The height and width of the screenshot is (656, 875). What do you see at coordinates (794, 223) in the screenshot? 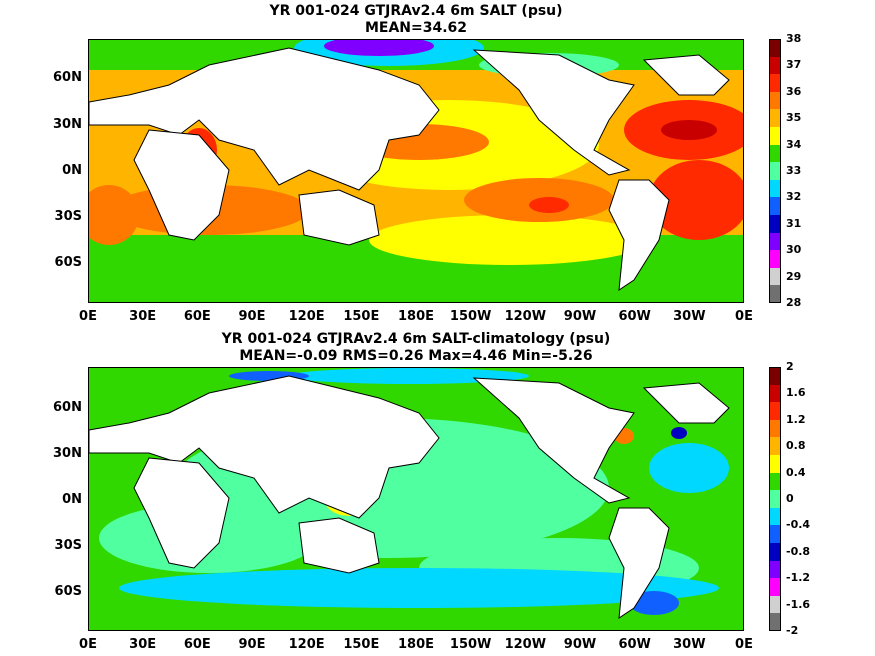
I see `colorbar-tick-label: 31` at bounding box center [794, 223].